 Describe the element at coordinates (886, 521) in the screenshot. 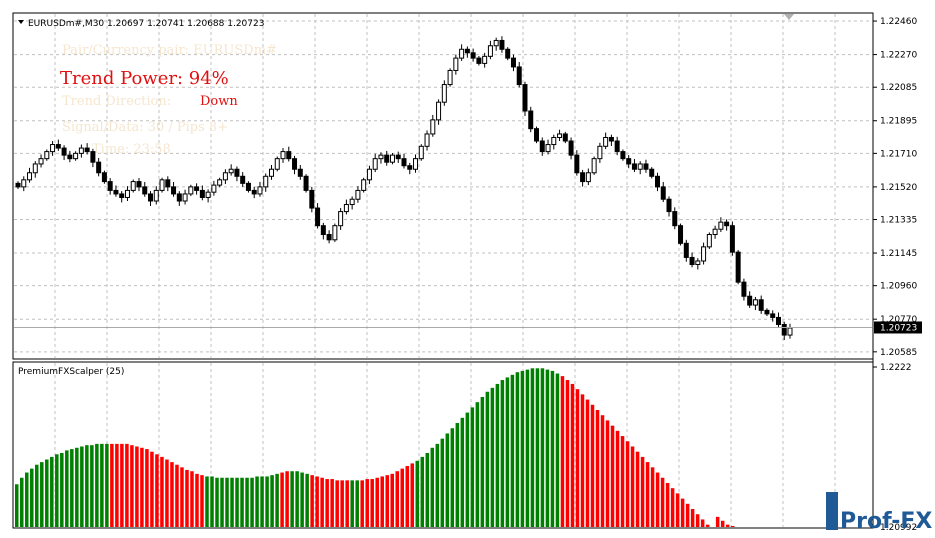

I see `logo-text: Prof-FX` at that location.